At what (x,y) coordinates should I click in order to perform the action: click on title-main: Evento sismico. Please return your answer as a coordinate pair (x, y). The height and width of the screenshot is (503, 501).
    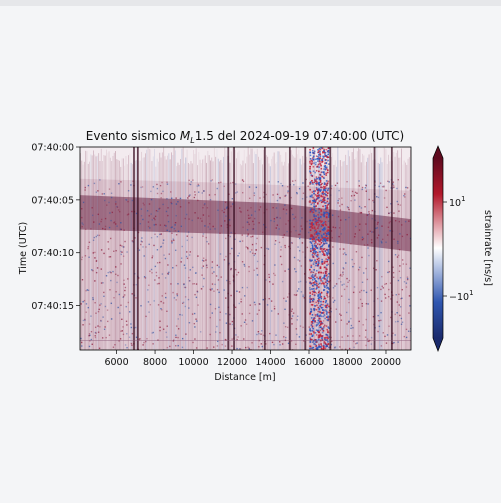
    Looking at the image, I should click on (133, 136).